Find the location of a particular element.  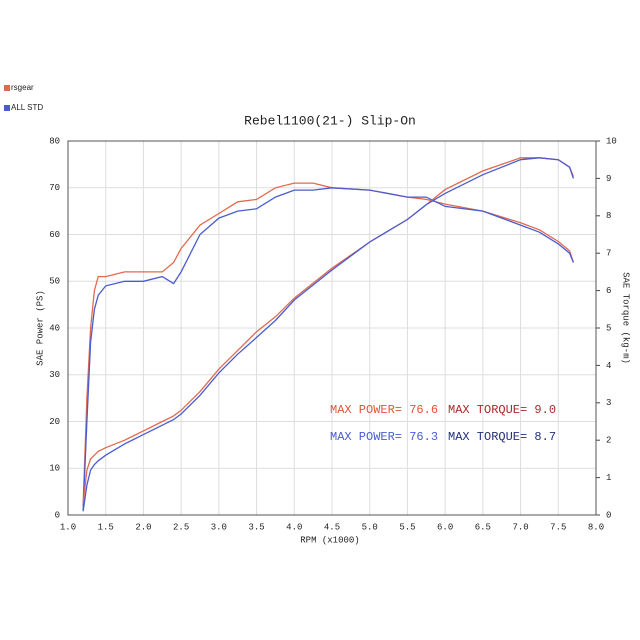

y2-tick-label: 9 is located at coordinates (608, 179).